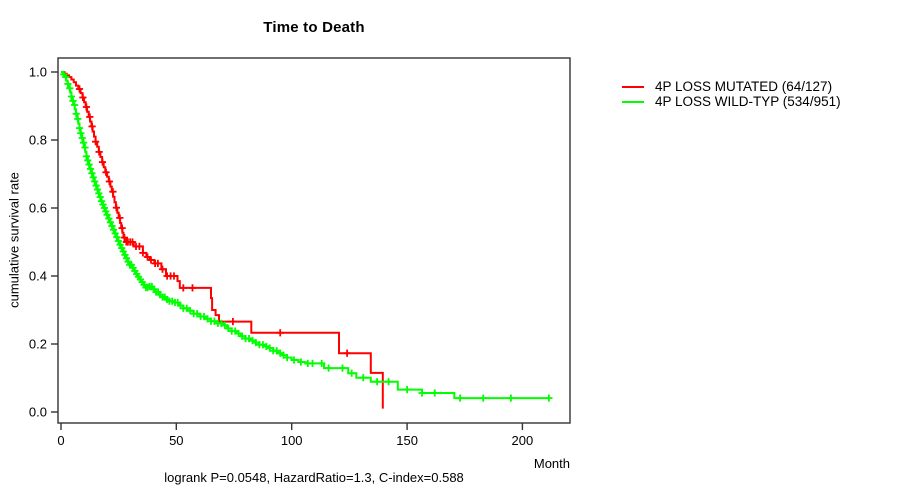 The image size is (900, 500). What do you see at coordinates (314, 27) in the screenshot?
I see `chart-title: Time to Death` at bounding box center [314, 27].